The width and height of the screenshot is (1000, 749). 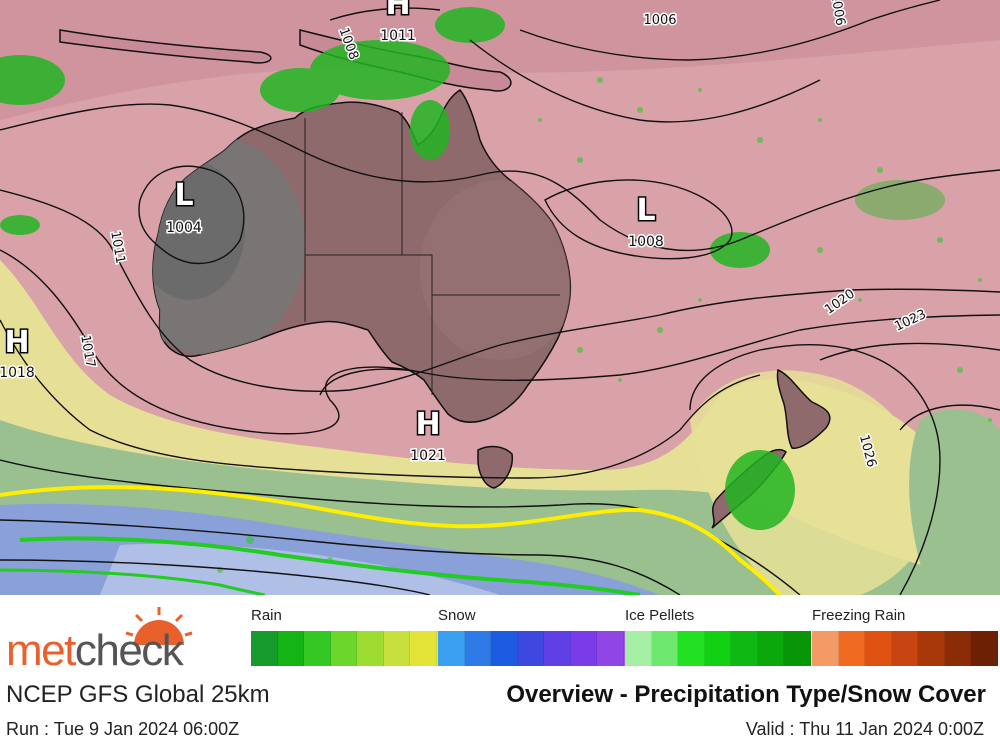 I want to click on pressure-value: 1021, so click(x=428, y=456).